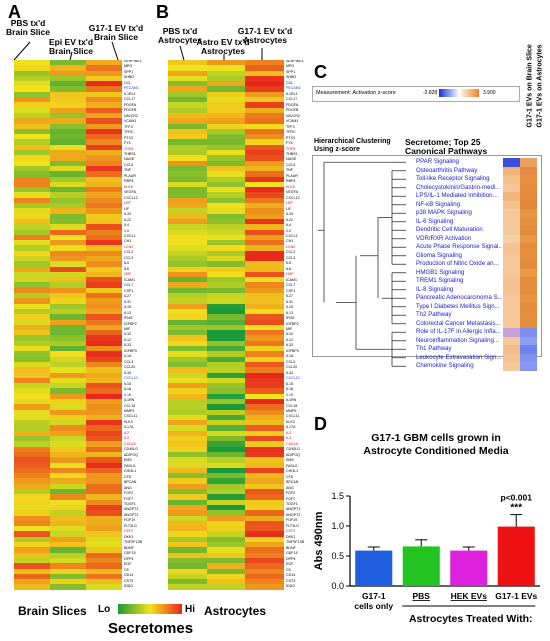 This screenshot has height=641, width=550. What do you see at coordinates (265, 35) in the screenshot?
I see `panel-b-header-3: G17-1 EV tx'd Astrocytes` at bounding box center [265, 35].